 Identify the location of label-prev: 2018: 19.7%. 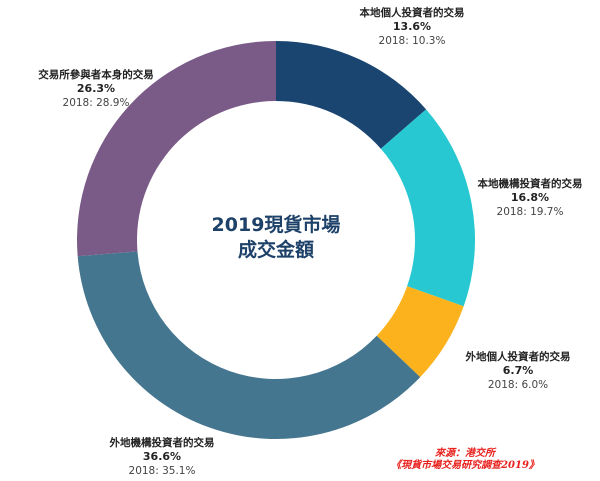
(530, 212).